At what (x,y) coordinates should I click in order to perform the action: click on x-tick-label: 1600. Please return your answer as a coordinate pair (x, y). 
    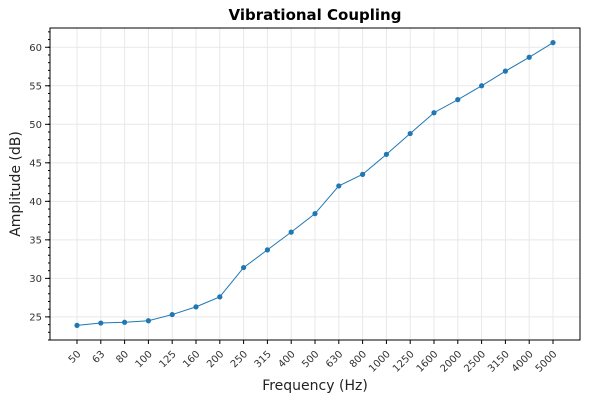
    Looking at the image, I should click on (428, 362).